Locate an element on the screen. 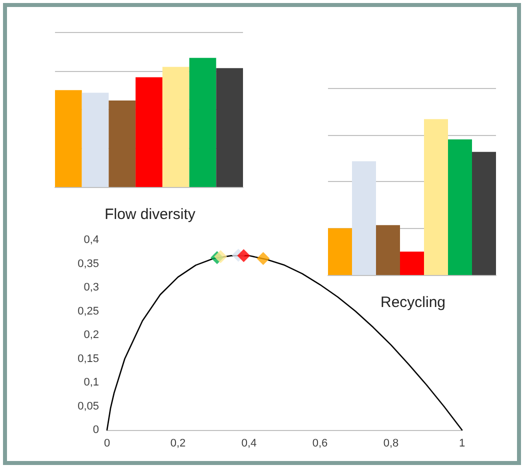 The width and height of the screenshot is (531, 468). y-tick-label: 0,25 is located at coordinates (88, 311).